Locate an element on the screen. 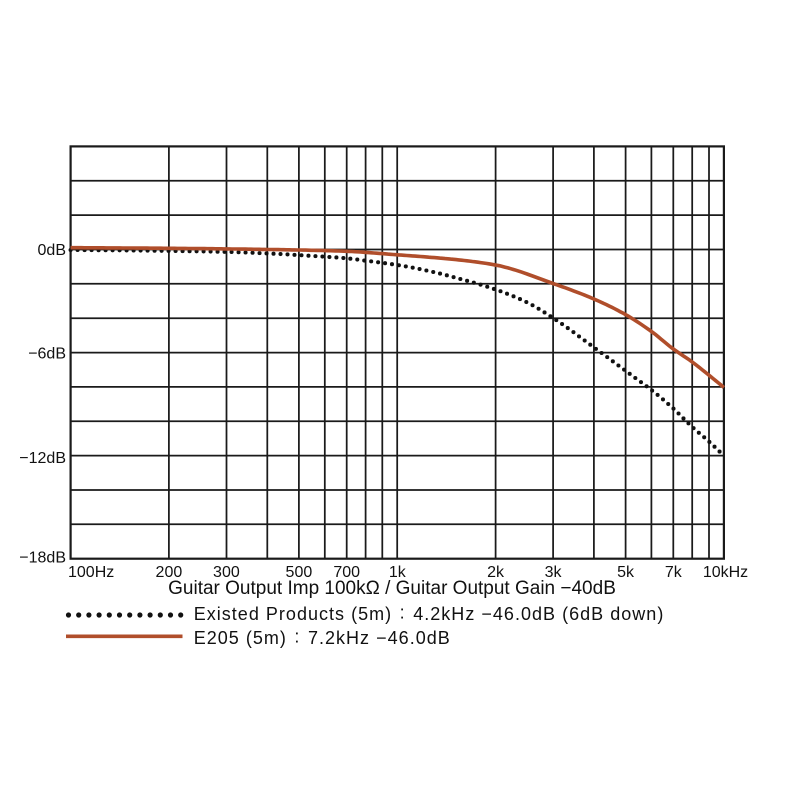 Image resolution: width=800 pixels, height=800 pixels. svg-text: 5k is located at coordinates (626, 572).